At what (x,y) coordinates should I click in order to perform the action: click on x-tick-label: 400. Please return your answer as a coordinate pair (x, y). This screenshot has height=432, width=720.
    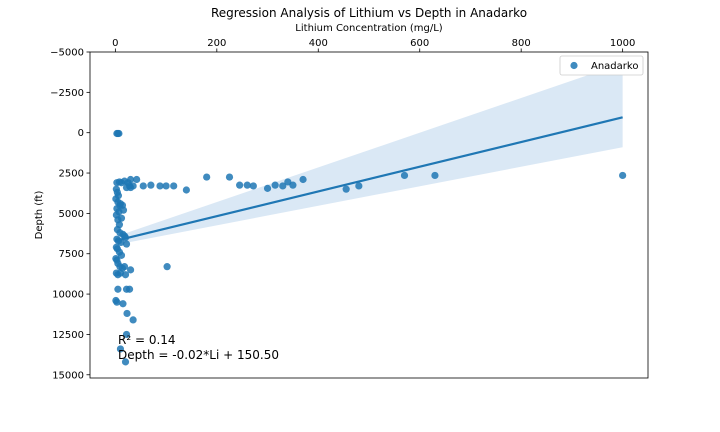
    Looking at the image, I should click on (318, 43).